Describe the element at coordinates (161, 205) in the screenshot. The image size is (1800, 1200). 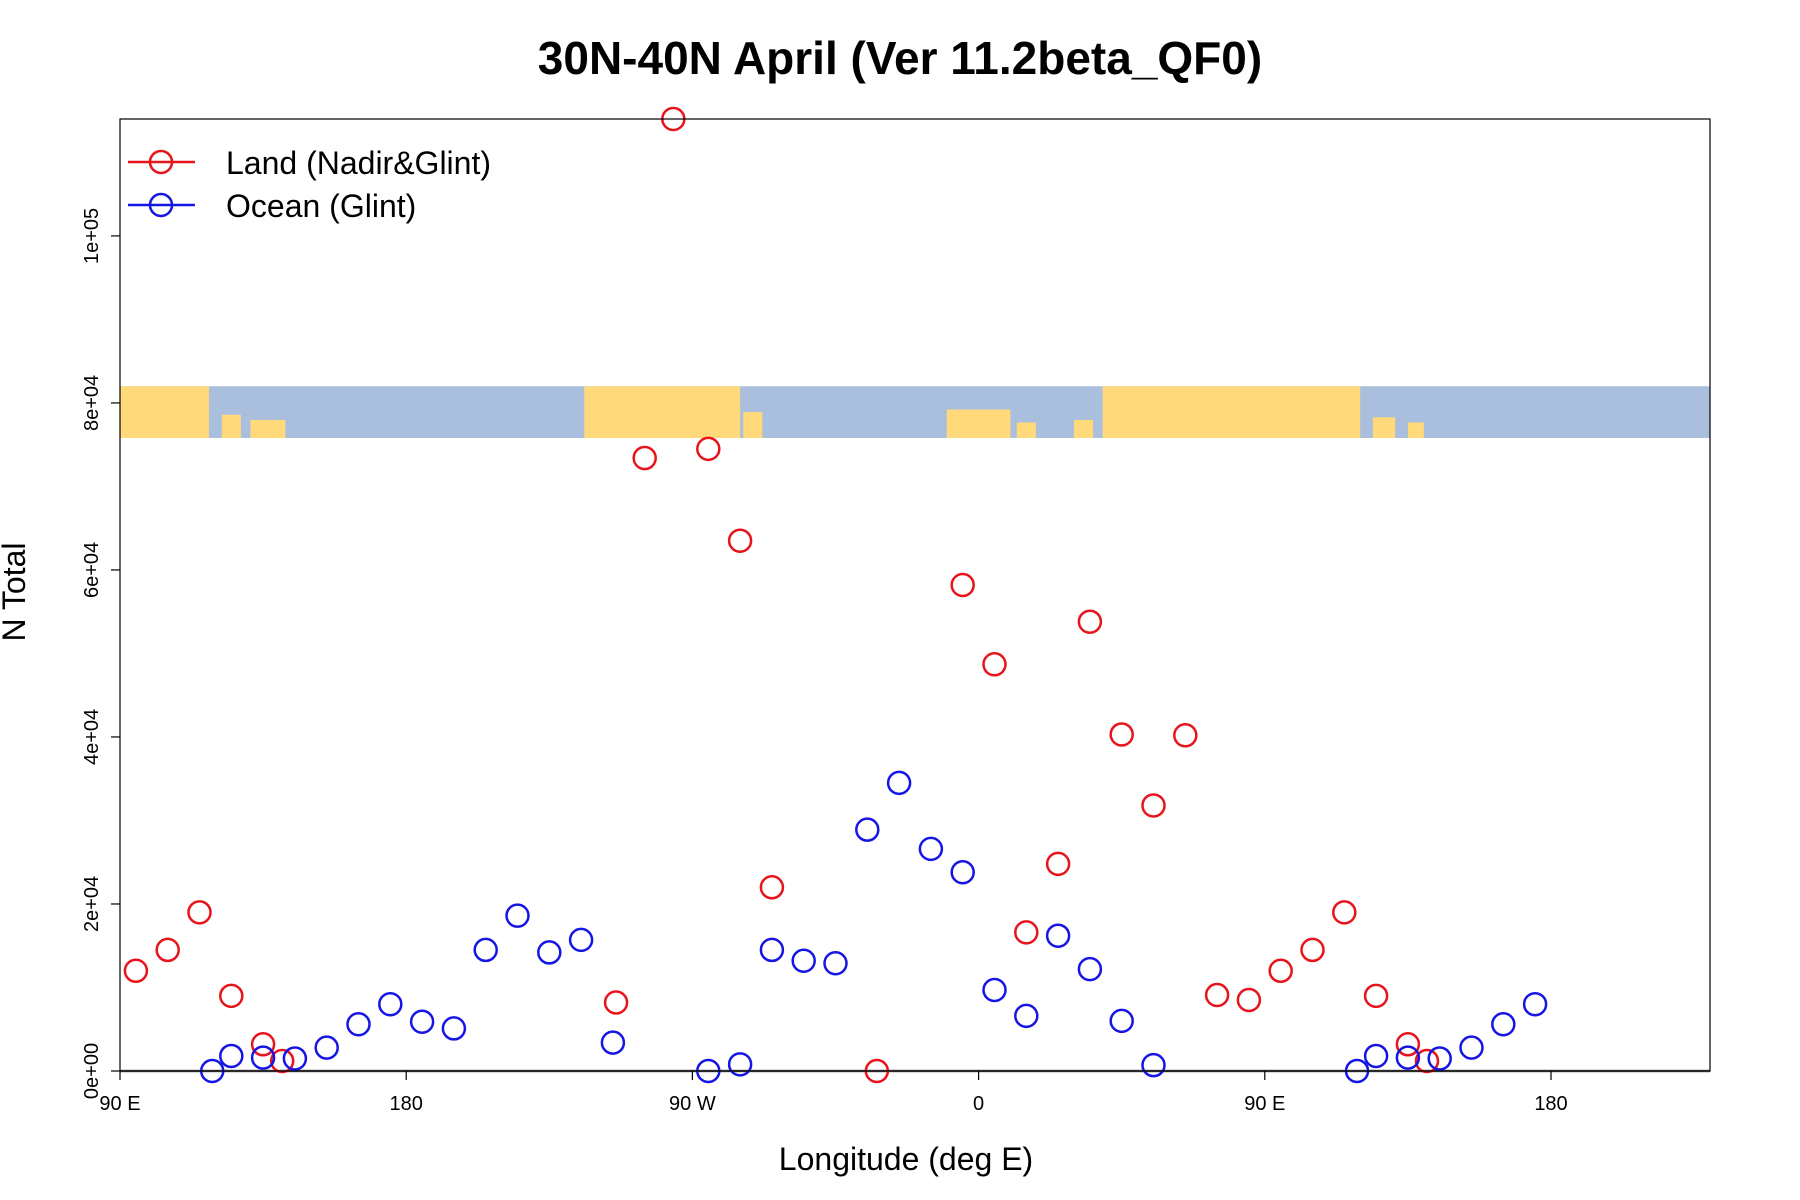
I see `legend-ocean-marker` at that location.